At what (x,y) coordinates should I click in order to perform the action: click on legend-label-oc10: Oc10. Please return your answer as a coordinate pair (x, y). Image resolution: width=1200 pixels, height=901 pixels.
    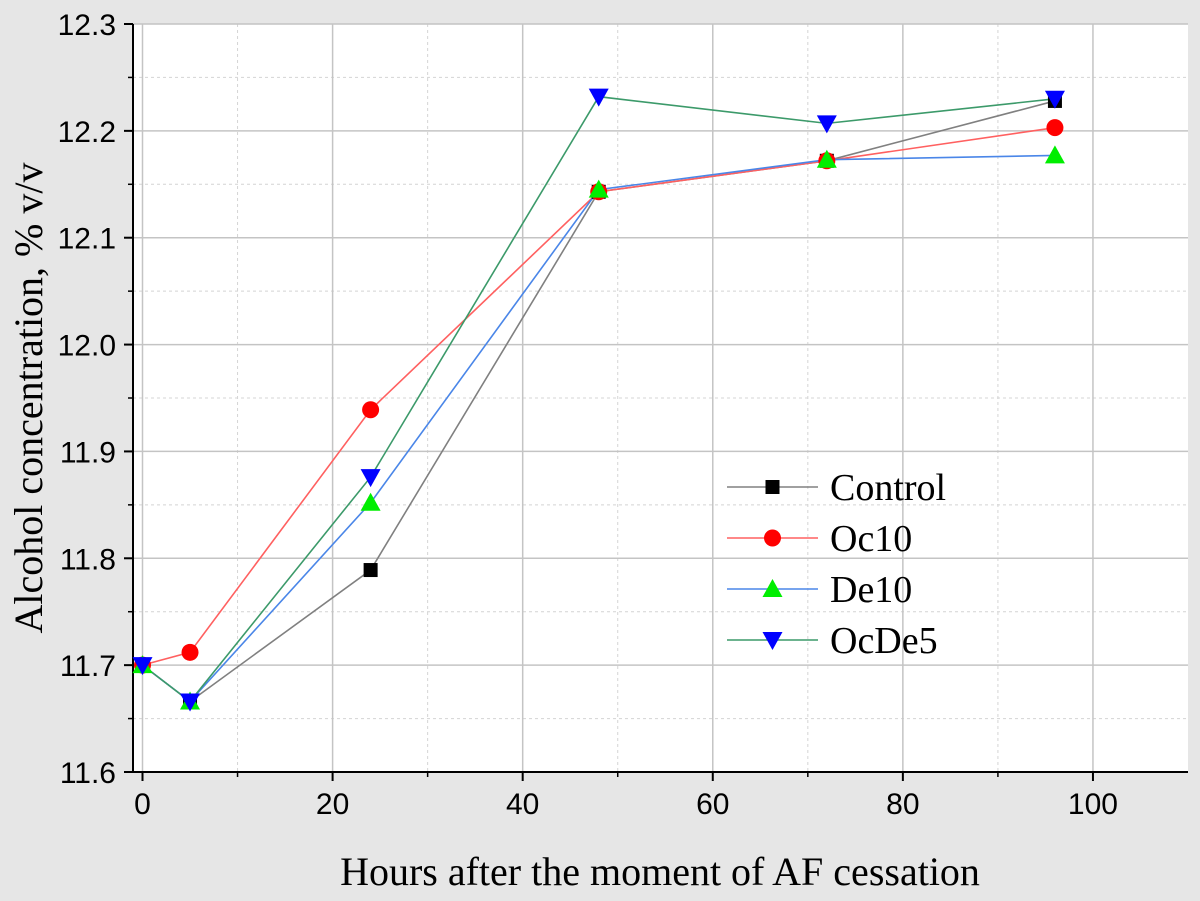
    Looking at the image, I should click on (871, 539).